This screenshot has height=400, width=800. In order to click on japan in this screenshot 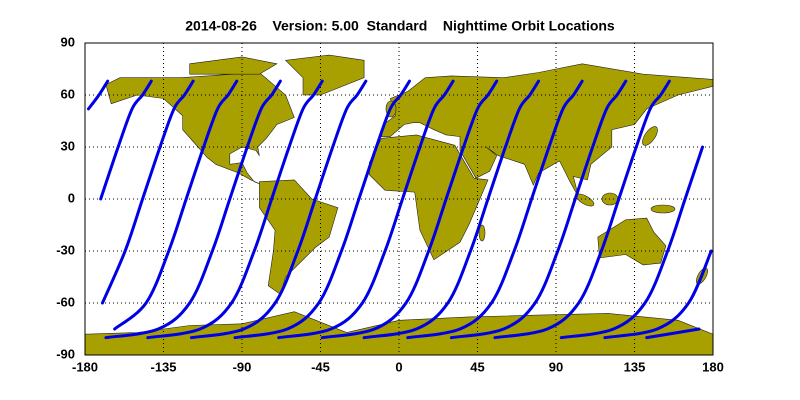, I will do `click(650, 136)`.